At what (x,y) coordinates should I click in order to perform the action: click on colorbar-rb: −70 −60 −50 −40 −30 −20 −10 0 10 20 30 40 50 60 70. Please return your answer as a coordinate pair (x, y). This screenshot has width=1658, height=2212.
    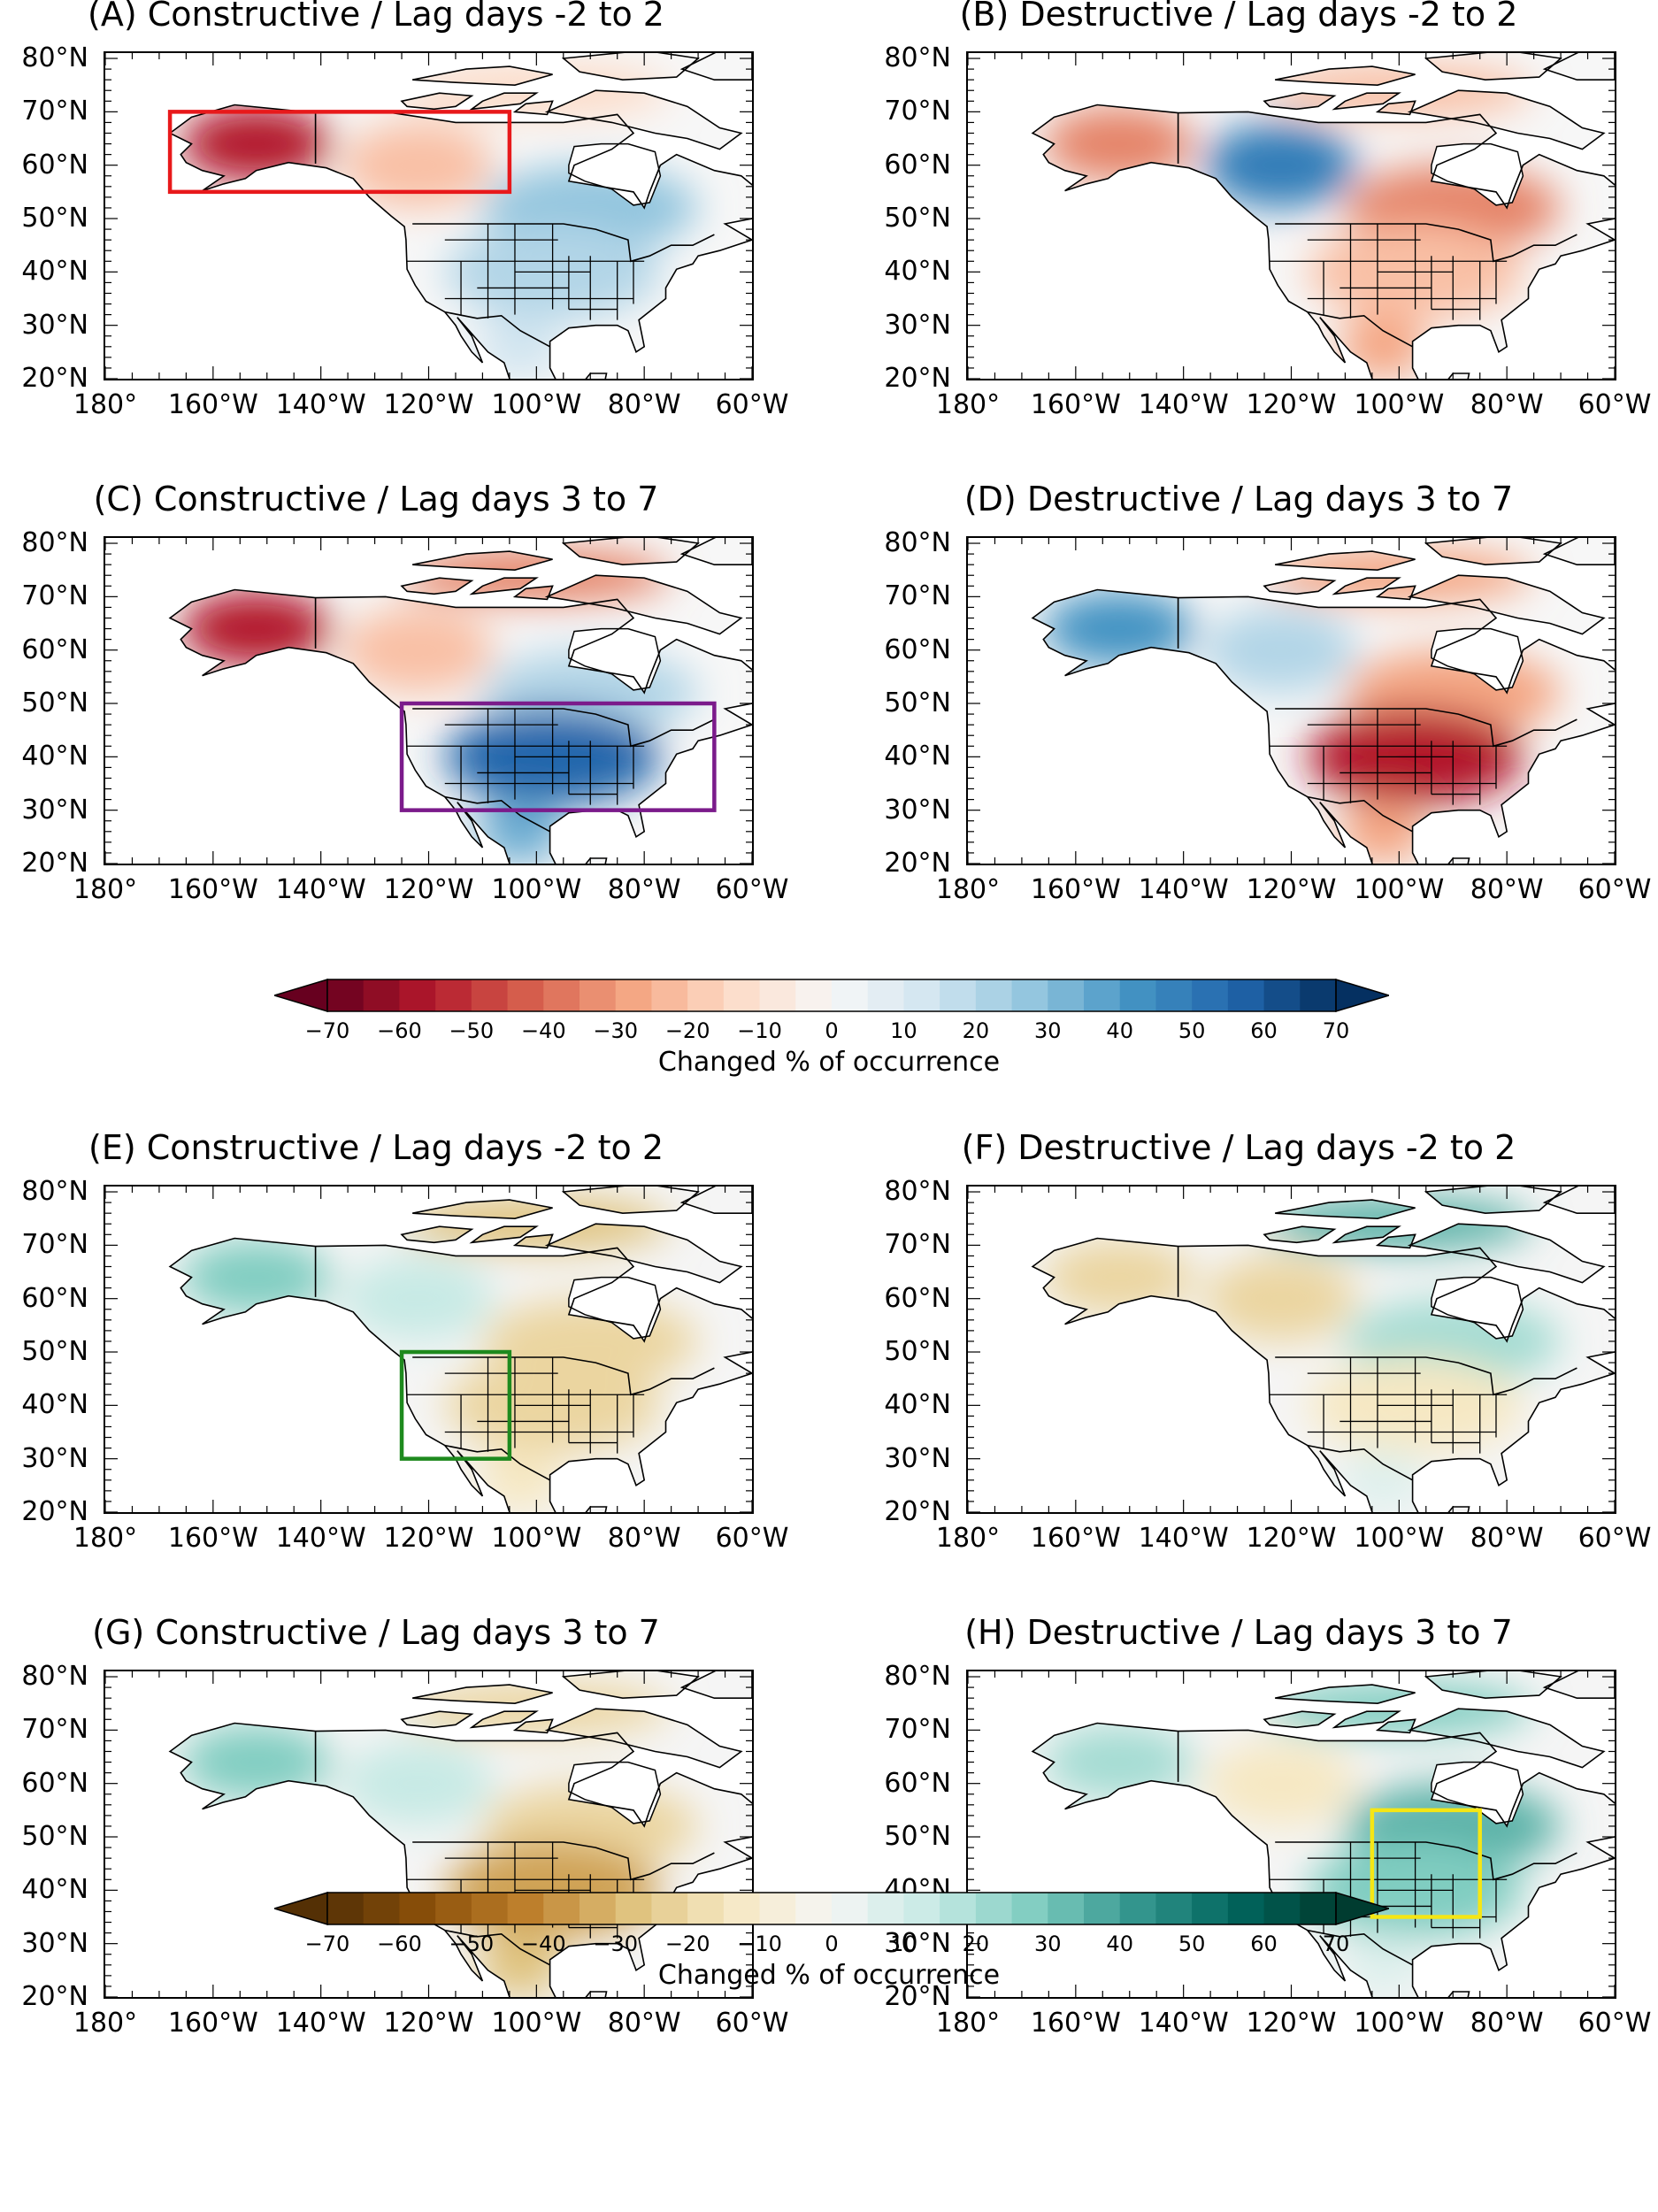
    Looking at the image, I should click on (832, 1011).